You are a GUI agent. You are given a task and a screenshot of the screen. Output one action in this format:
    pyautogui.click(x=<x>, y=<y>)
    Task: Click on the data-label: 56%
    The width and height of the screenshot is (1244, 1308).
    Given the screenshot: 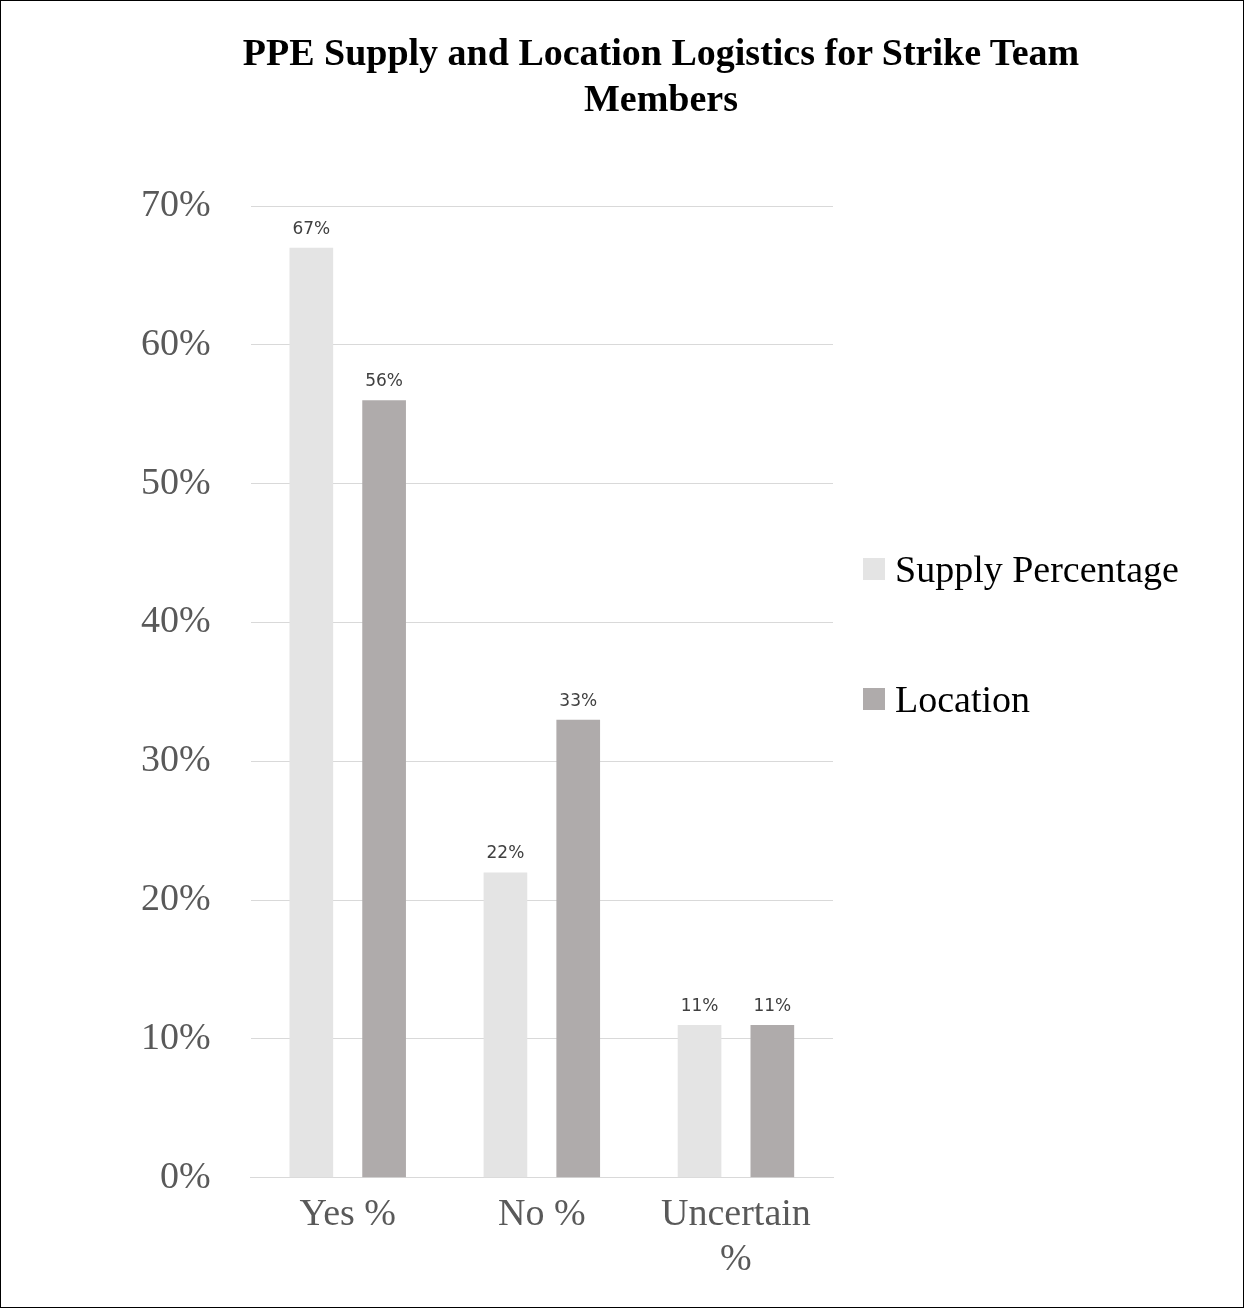 What is the action you would take?
    pyautogui.click(x=384, y=380)
    